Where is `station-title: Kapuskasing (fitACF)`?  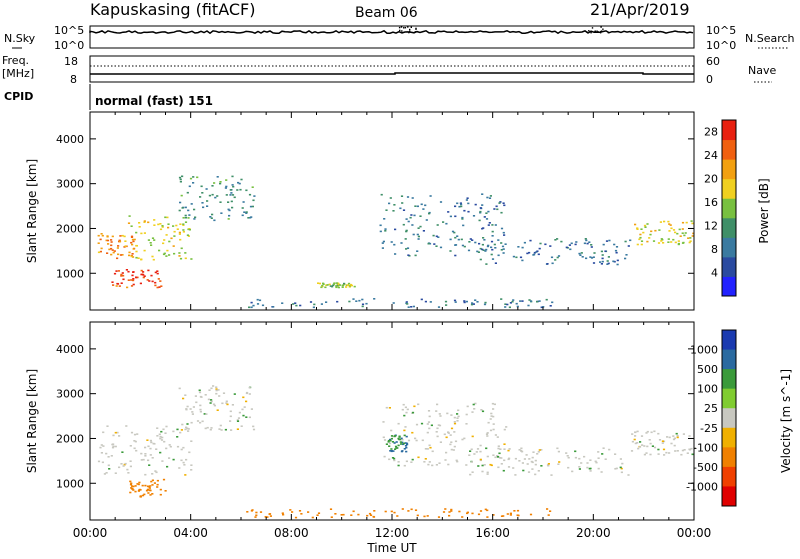
station-title: Kapuskasing (fitACF) is located at coordinates (172, 9).